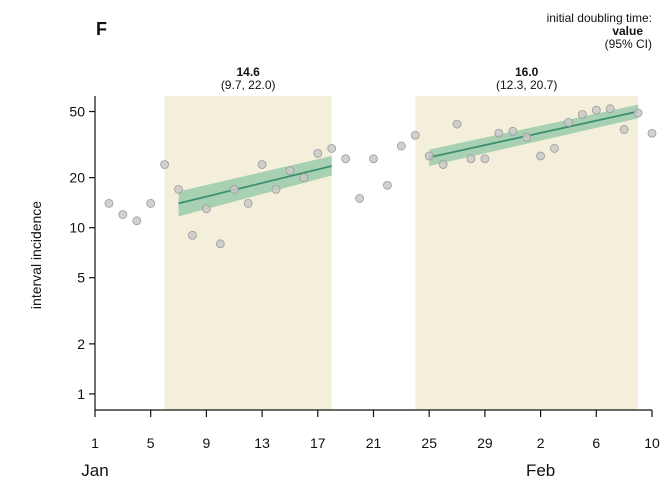 This screenshot has width=672, height=480. What do you see at coordinates (81, 394) in the screenshot?
I see `y-tick-label-1: 1` at bounding box center [81, 394].